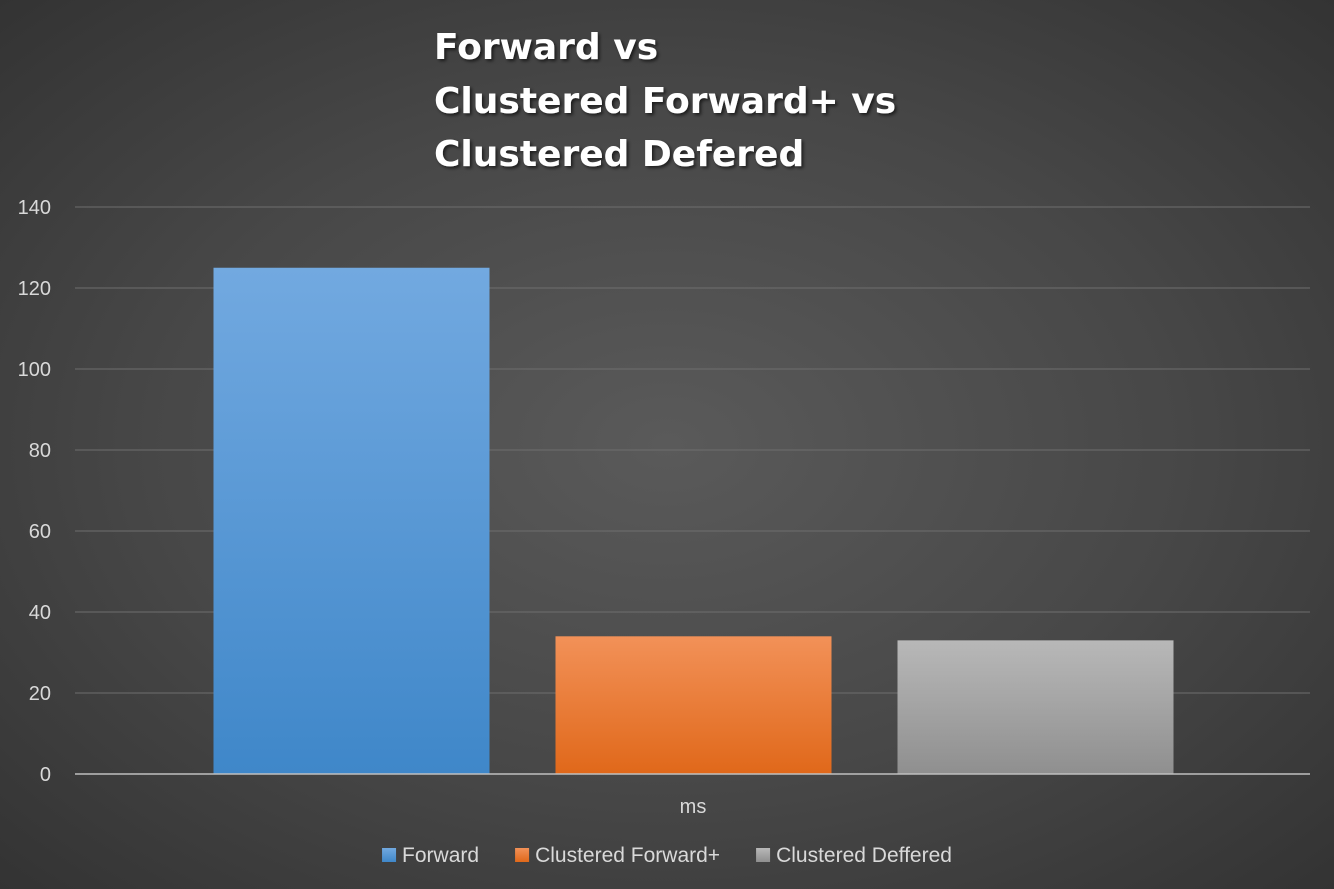 The height and width of the screenshot is (889, 1334). What do you see at coordinates (34, 289) in the screenshot?
I see `y-tick-label: 120` at bounding box center [34, 289].